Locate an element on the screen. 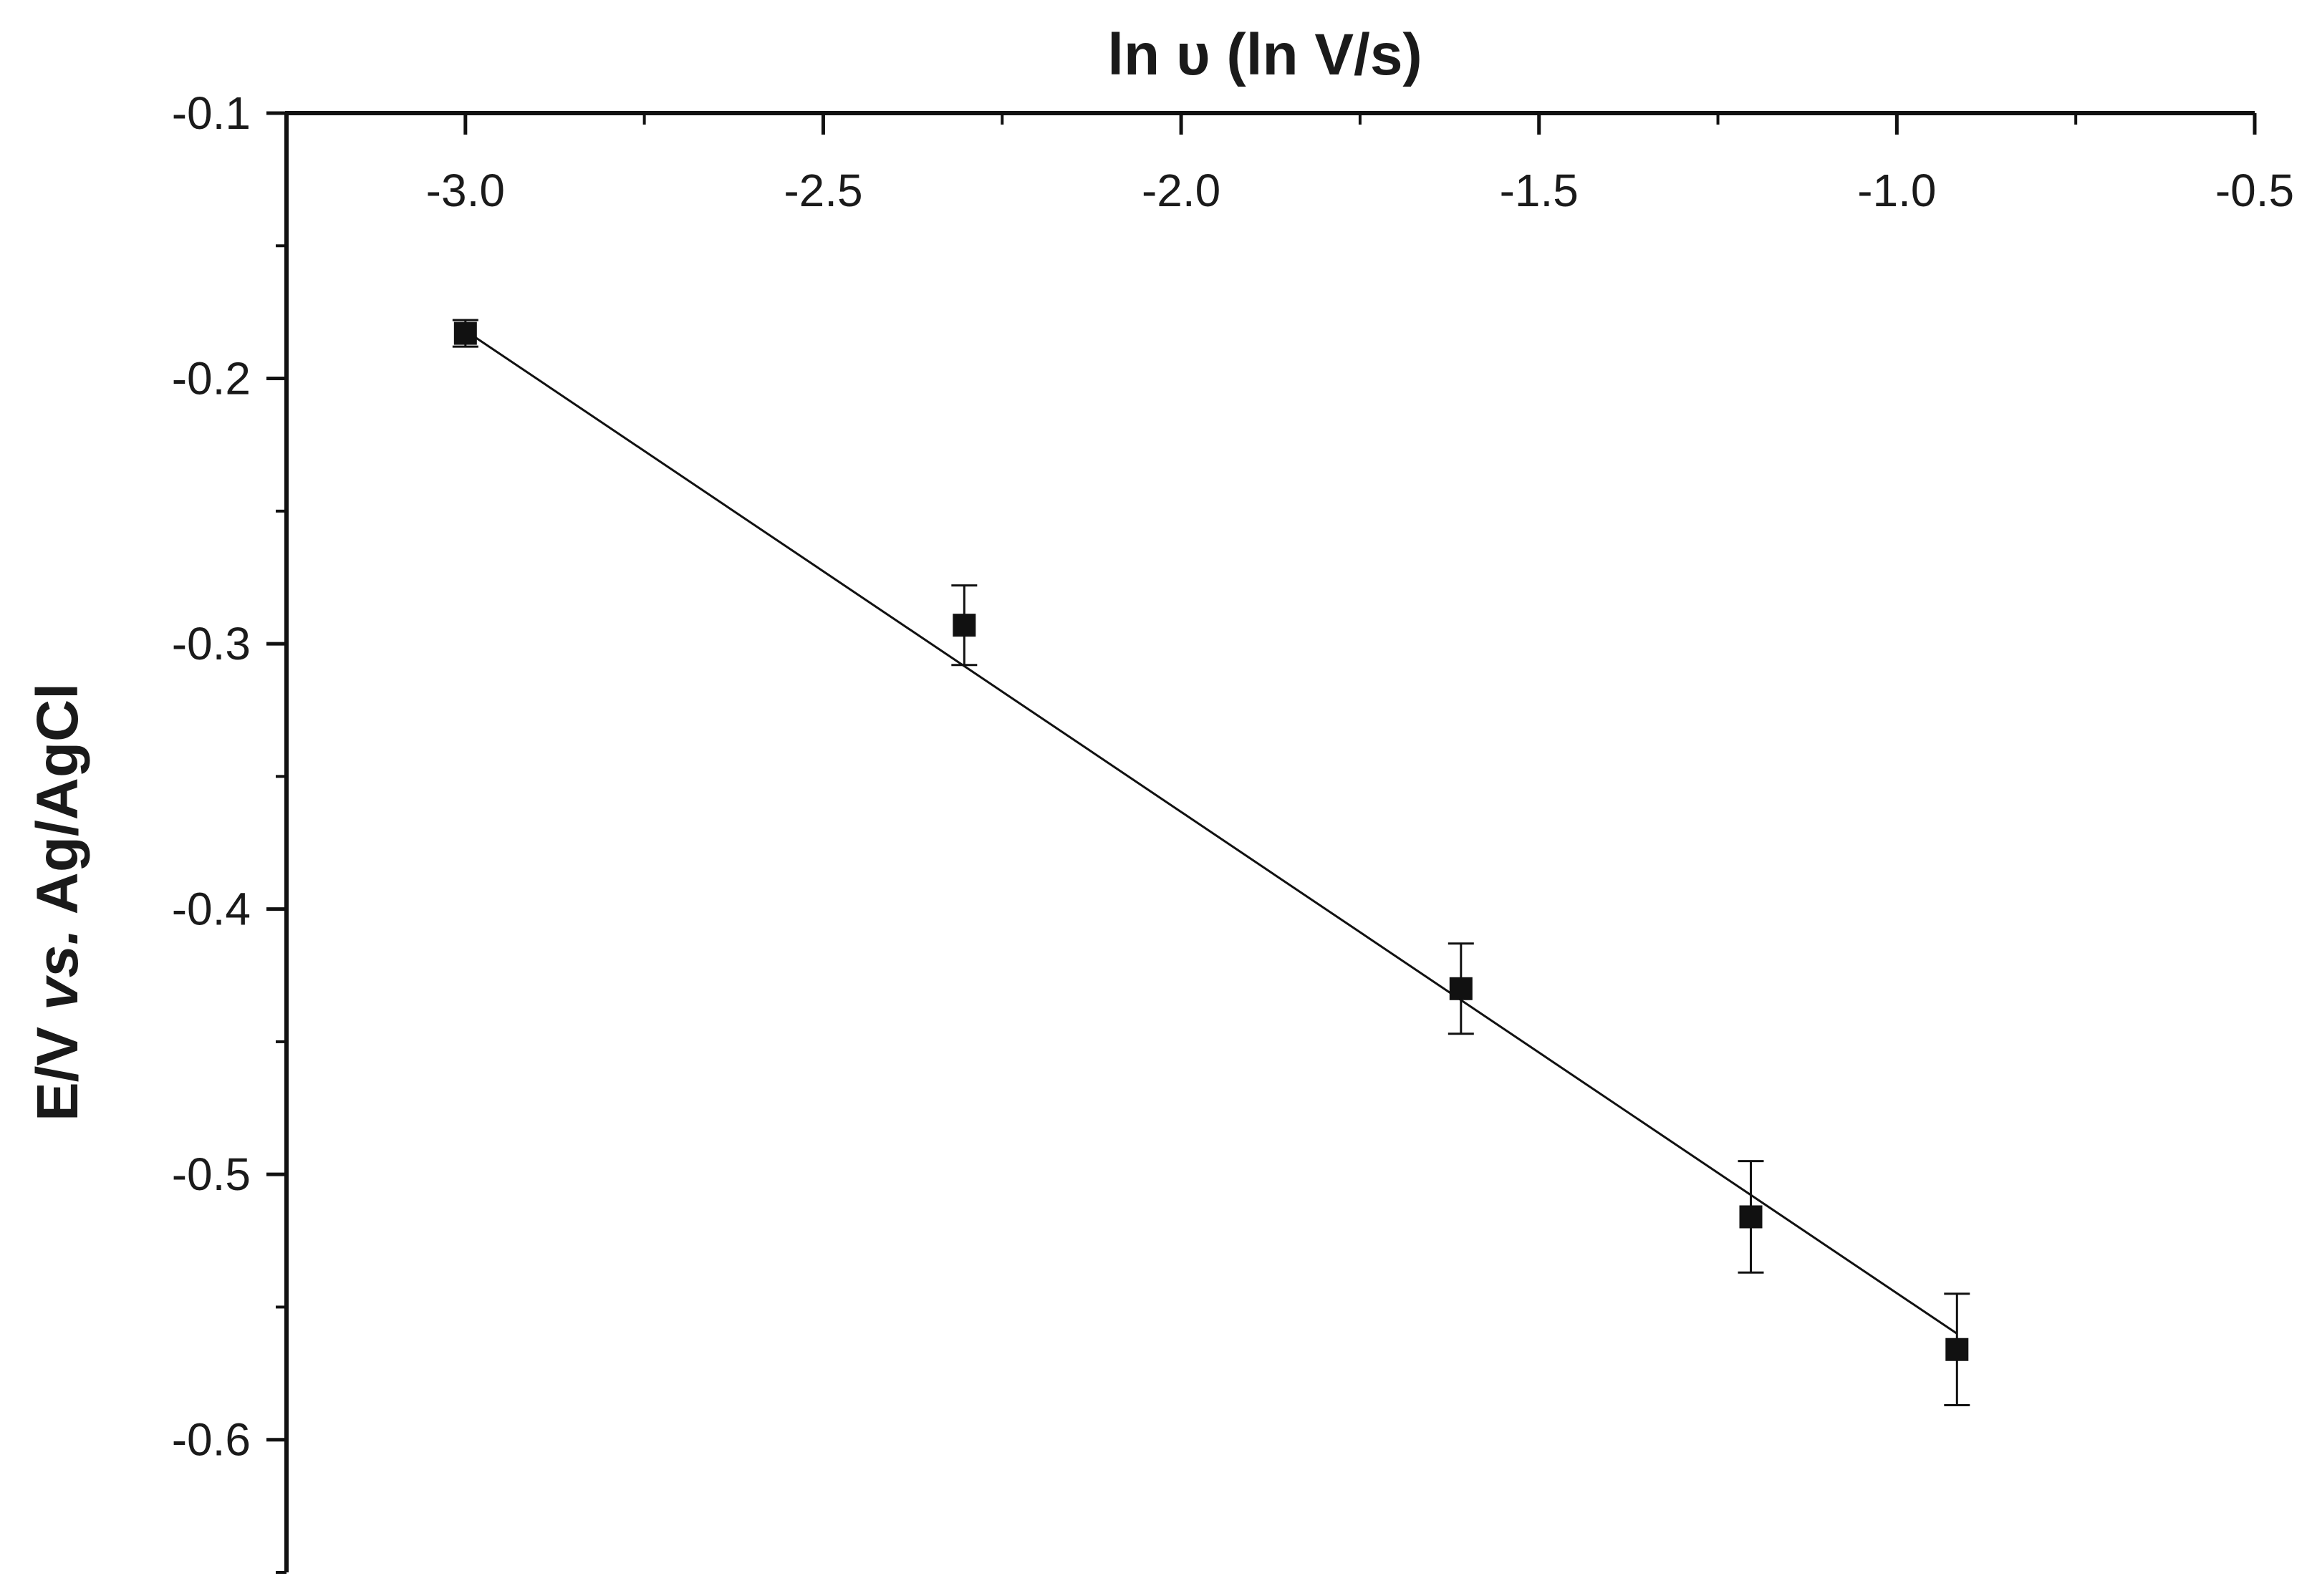 This screenshot has width=2312, height=1596. x-tick-label: -1.0 is located at coordinates (1896, 190).